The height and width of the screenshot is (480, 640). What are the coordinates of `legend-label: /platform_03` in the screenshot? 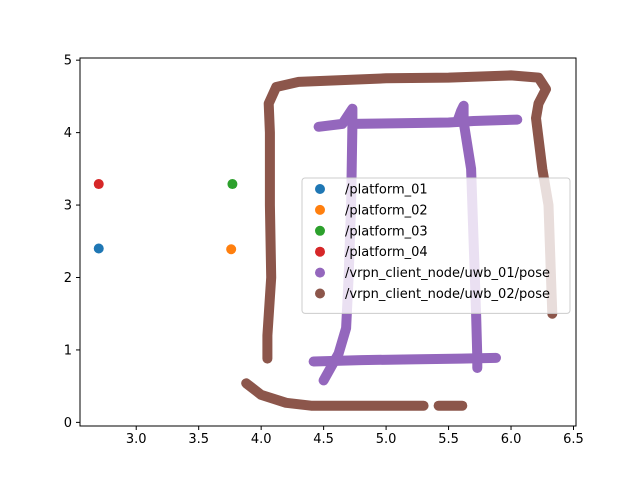 It's located at (386, 231).